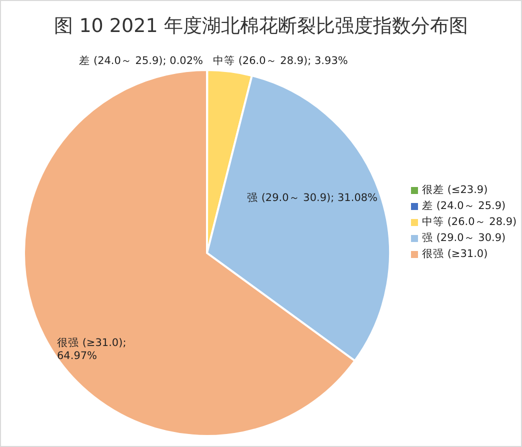 The image size is (522, 447). Describe the element at coordinates (464, 238) in the screenshot. I see `legend-label: 强 (29.0～ 30.9)` at that location.